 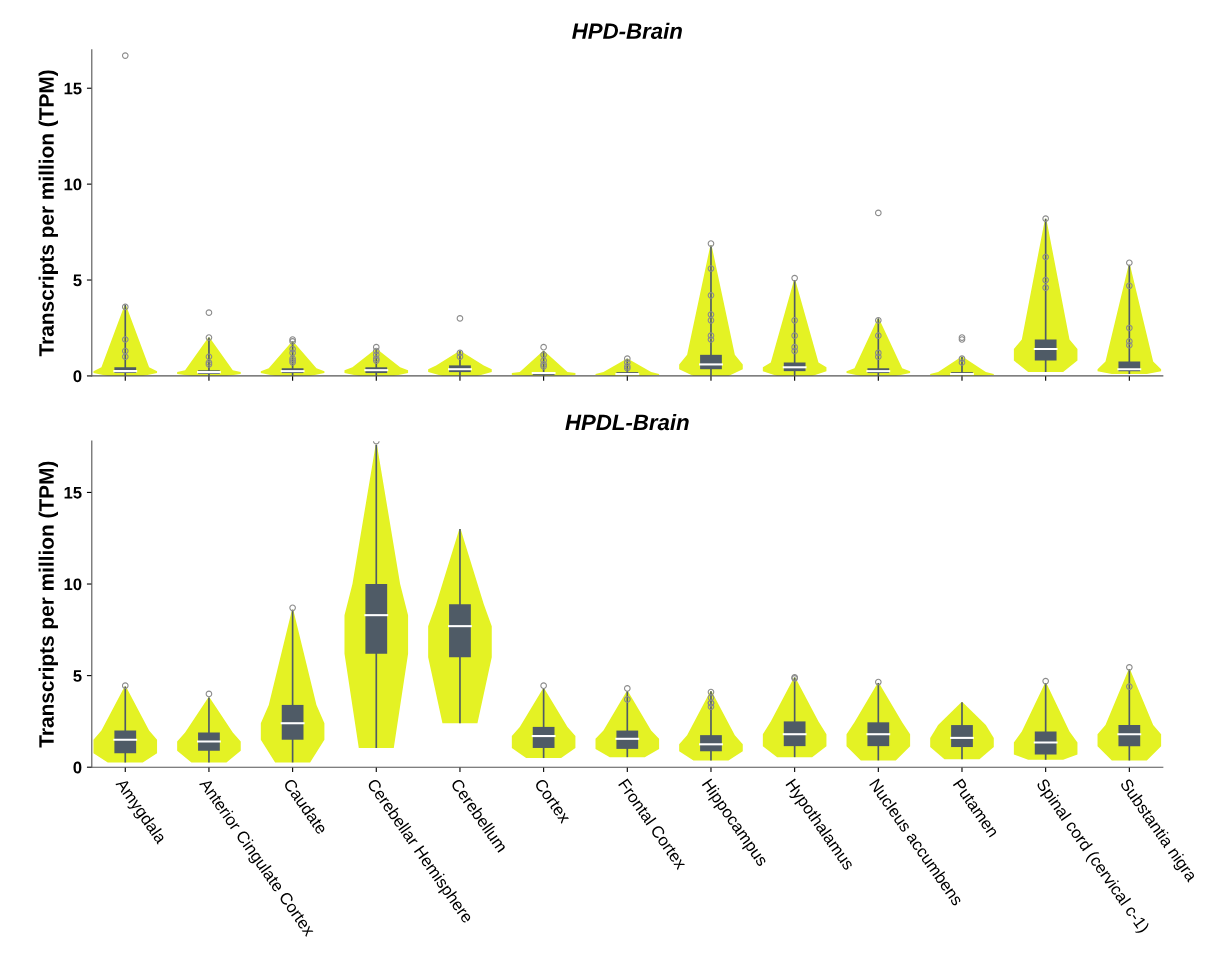 What do you see at coordinates (627, 422) in the screenshot?
I see `chart-title: HPDL-Brain` at bounding box center [627, 422].